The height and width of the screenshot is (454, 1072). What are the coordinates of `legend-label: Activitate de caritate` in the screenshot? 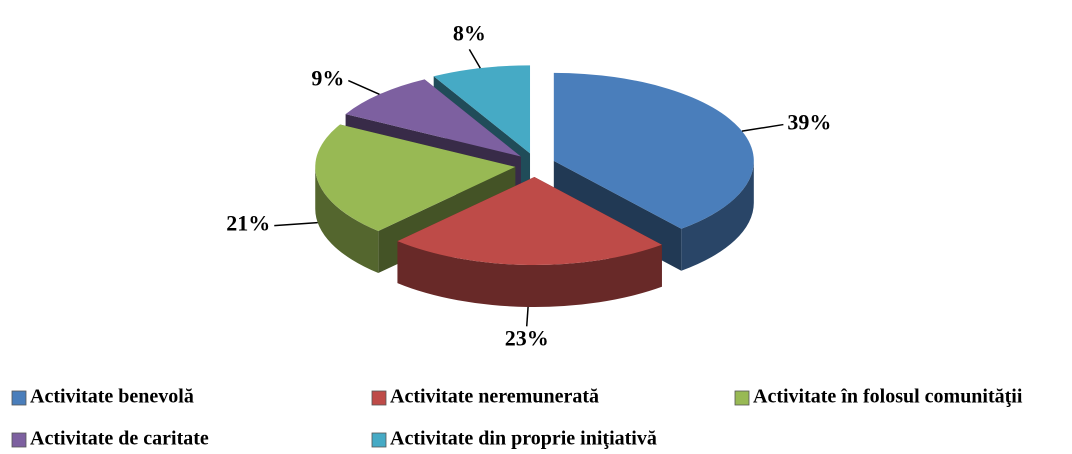 It's located at (119, 439).